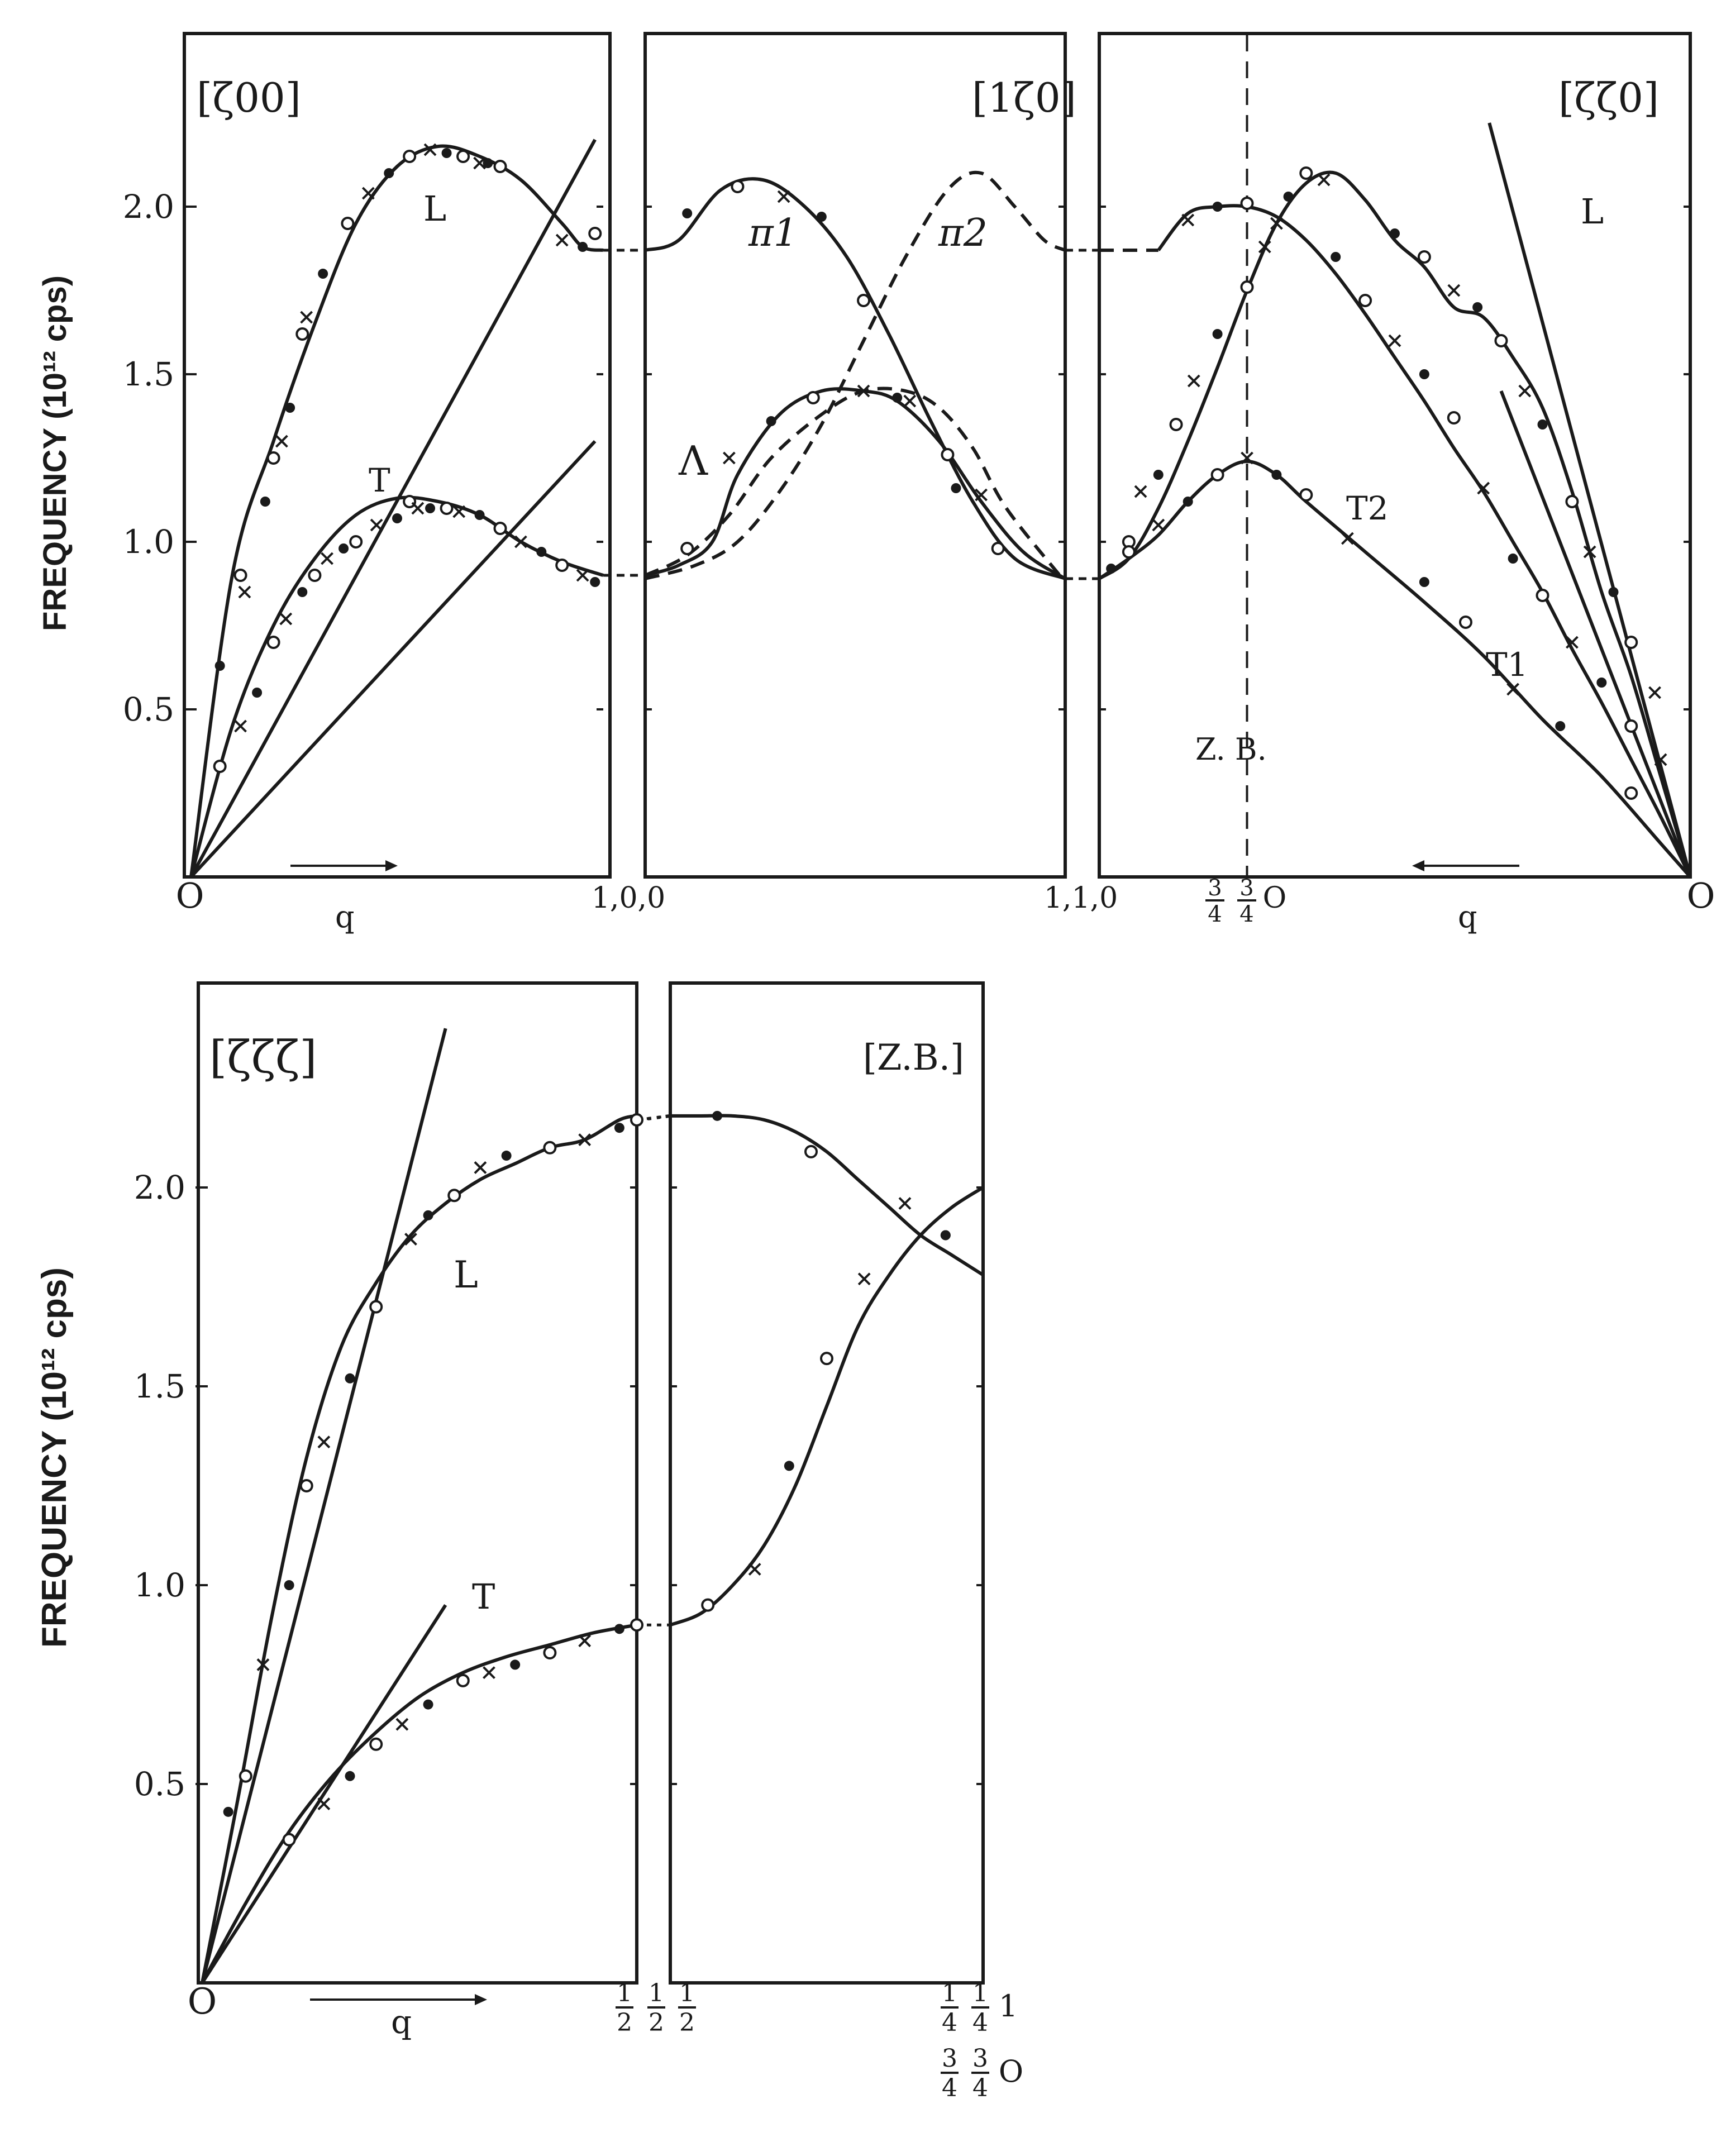  I want to click on panel-zetazeta0-frame, so click(1395, 456).